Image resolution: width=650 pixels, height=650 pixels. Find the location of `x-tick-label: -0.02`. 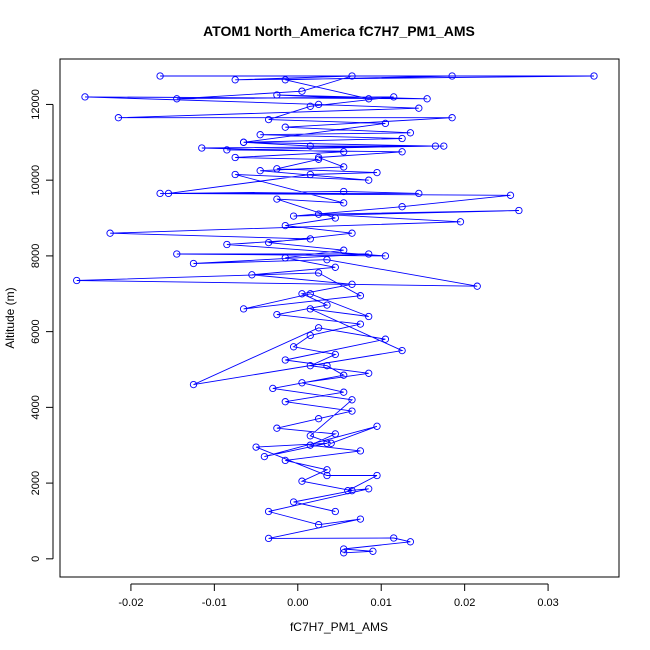

x-tick-label: -0.02 is located at coordinates (130, 603).